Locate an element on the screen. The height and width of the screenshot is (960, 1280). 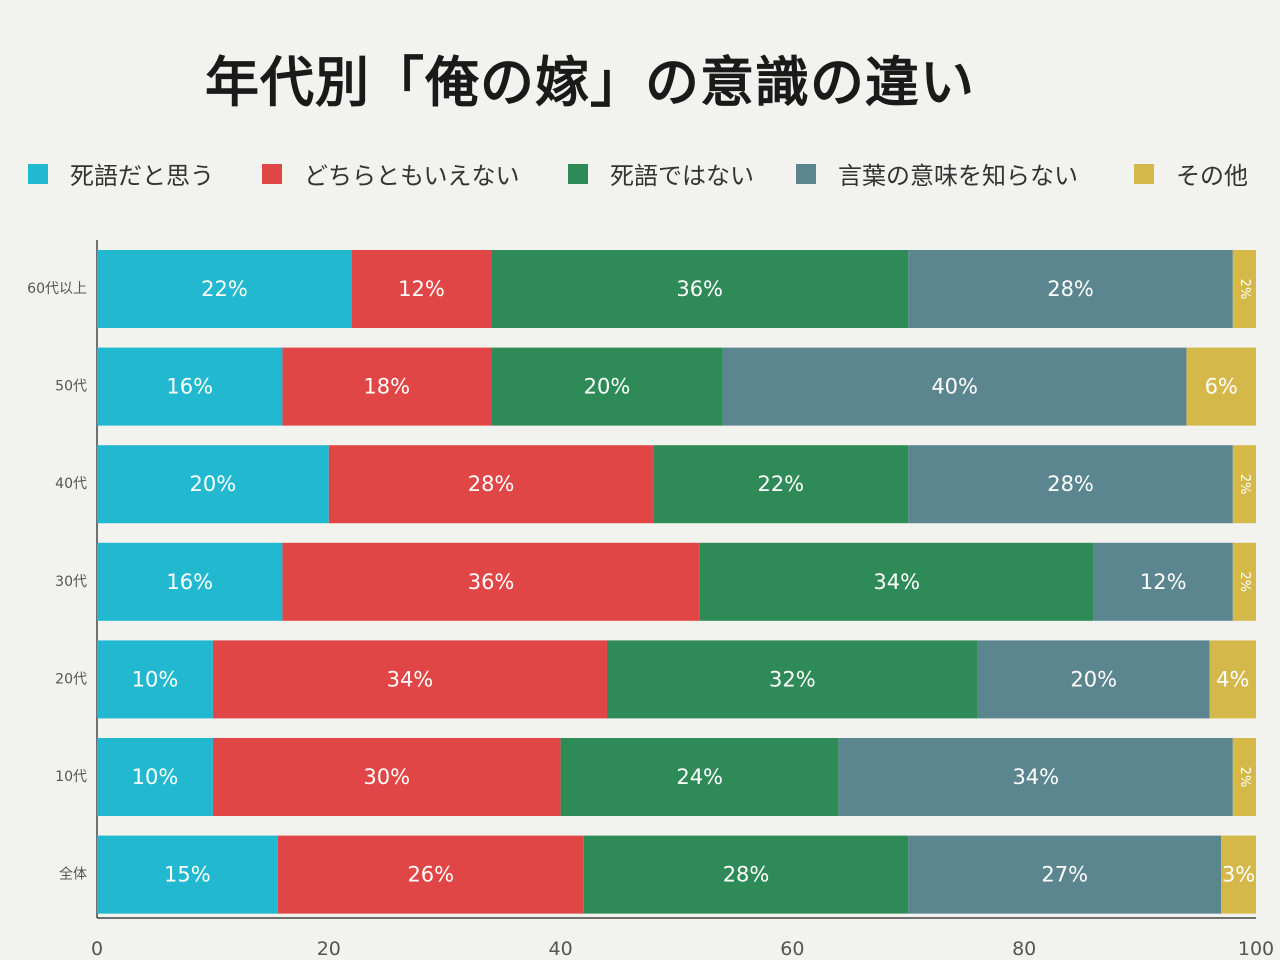
legend-label: 死語ではない is located at coordinates (682, 176).